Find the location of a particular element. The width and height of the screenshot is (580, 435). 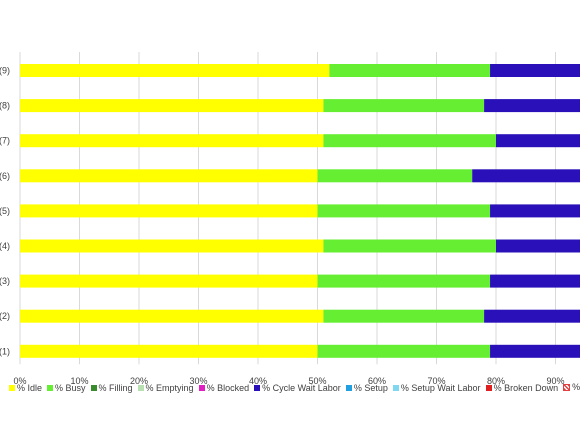

legend-item: % Repair Wait is located at coordinates (571, 387).